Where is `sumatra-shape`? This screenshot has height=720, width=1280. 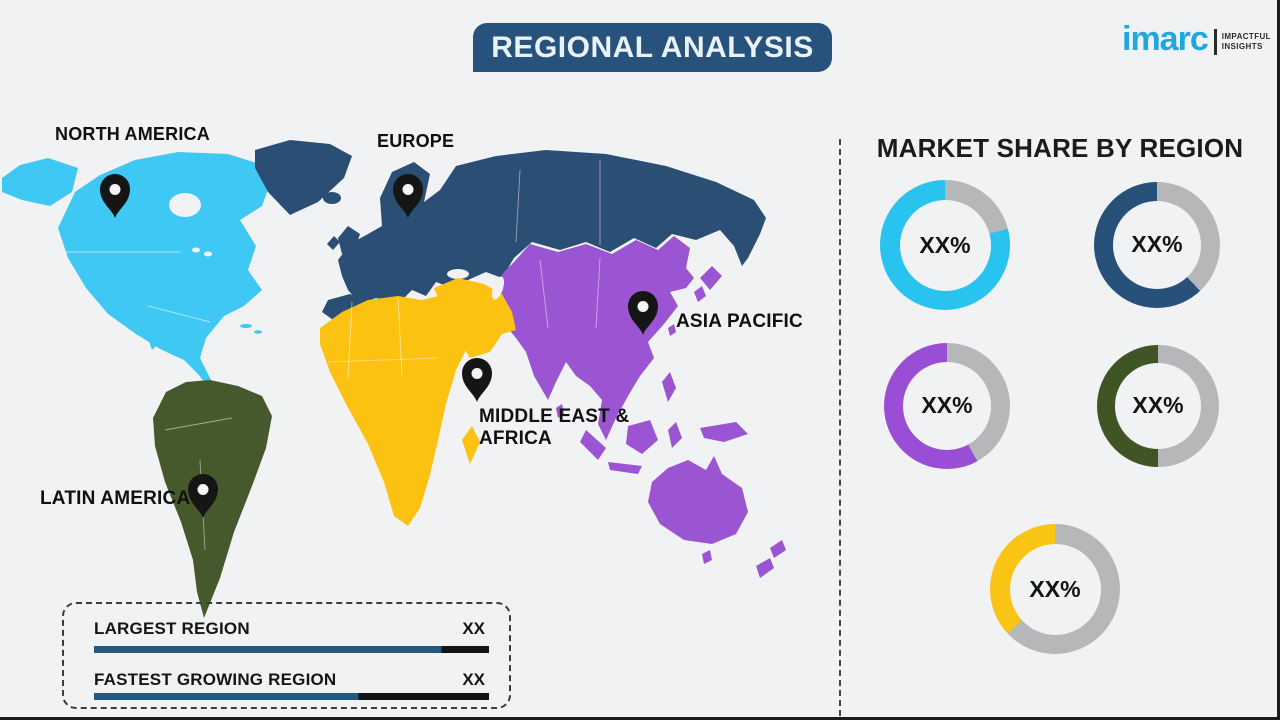 sumatra-shape is located at coordinates (593, 445).